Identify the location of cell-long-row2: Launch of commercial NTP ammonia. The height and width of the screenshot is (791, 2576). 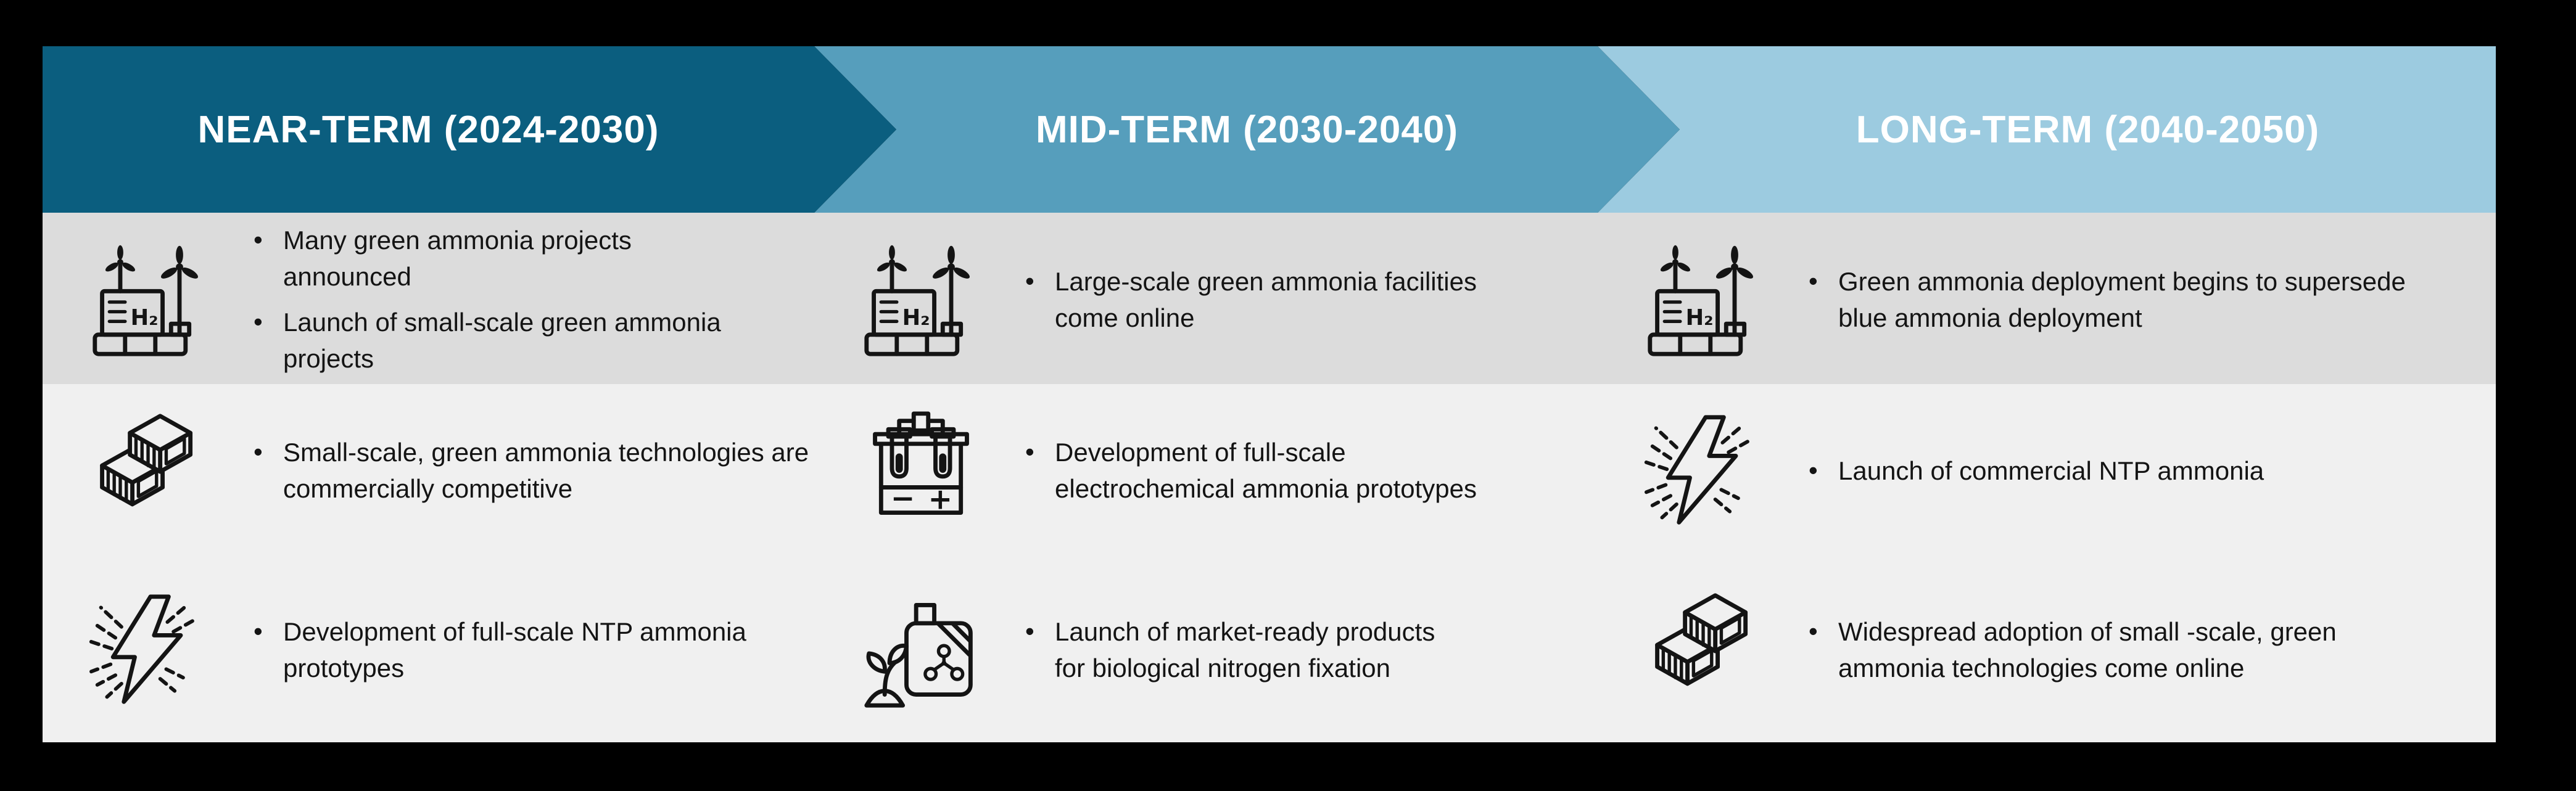
(2047, 470).